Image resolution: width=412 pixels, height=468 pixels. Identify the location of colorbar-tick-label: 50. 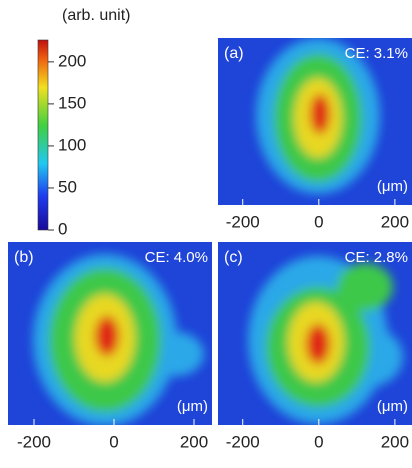
(67, 186).